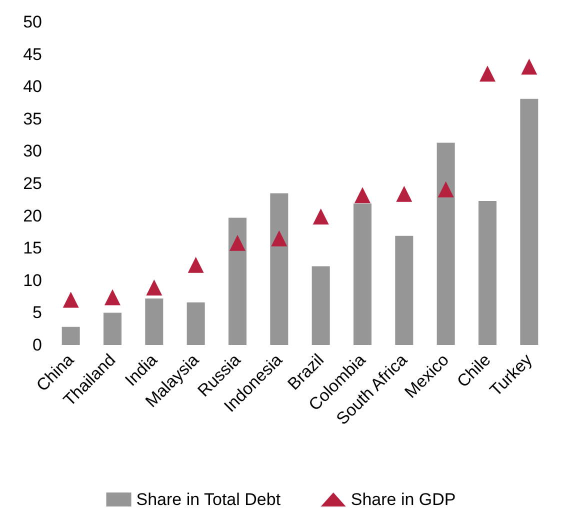  Describe the element at coordinates (32, 118) in the screenshot. I see `y-tick-label: 35` at that location.